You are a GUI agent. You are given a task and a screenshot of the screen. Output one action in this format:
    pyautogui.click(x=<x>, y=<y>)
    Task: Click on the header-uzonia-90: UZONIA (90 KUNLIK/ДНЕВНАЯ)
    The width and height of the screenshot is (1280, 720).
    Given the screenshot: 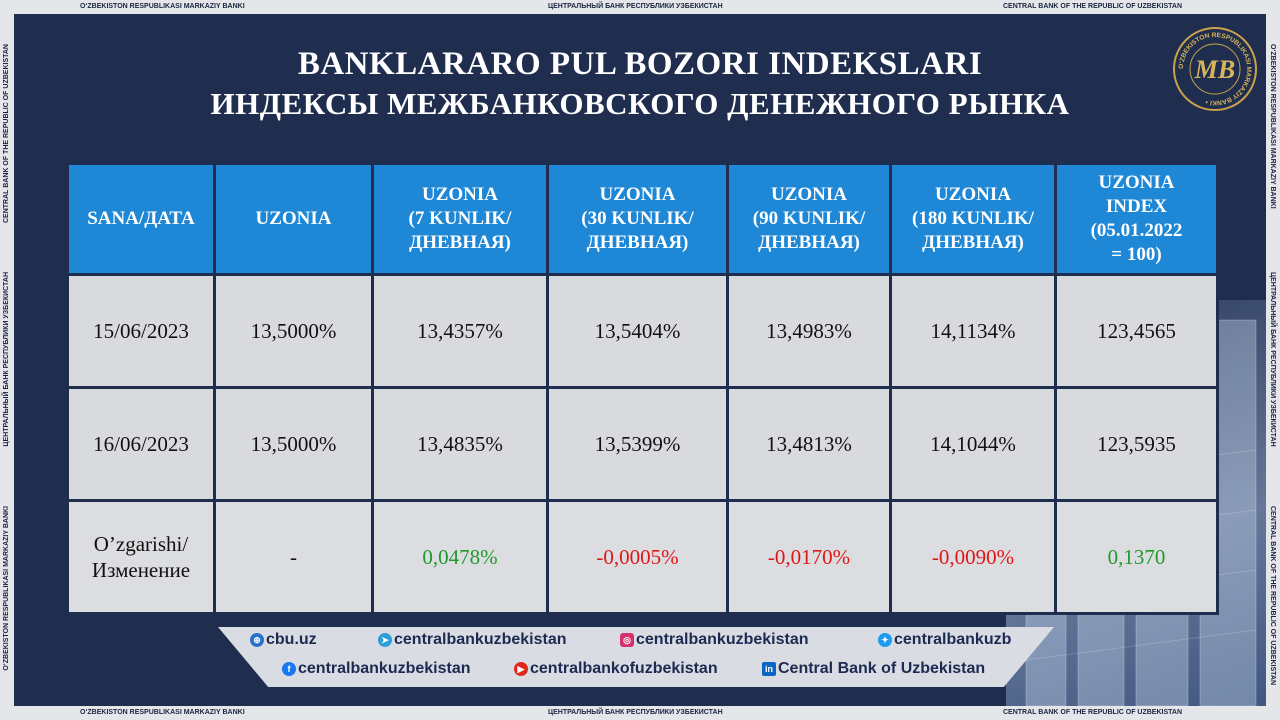 What is the action you would take?
    pyautogui.click(x=809, y=219)
    